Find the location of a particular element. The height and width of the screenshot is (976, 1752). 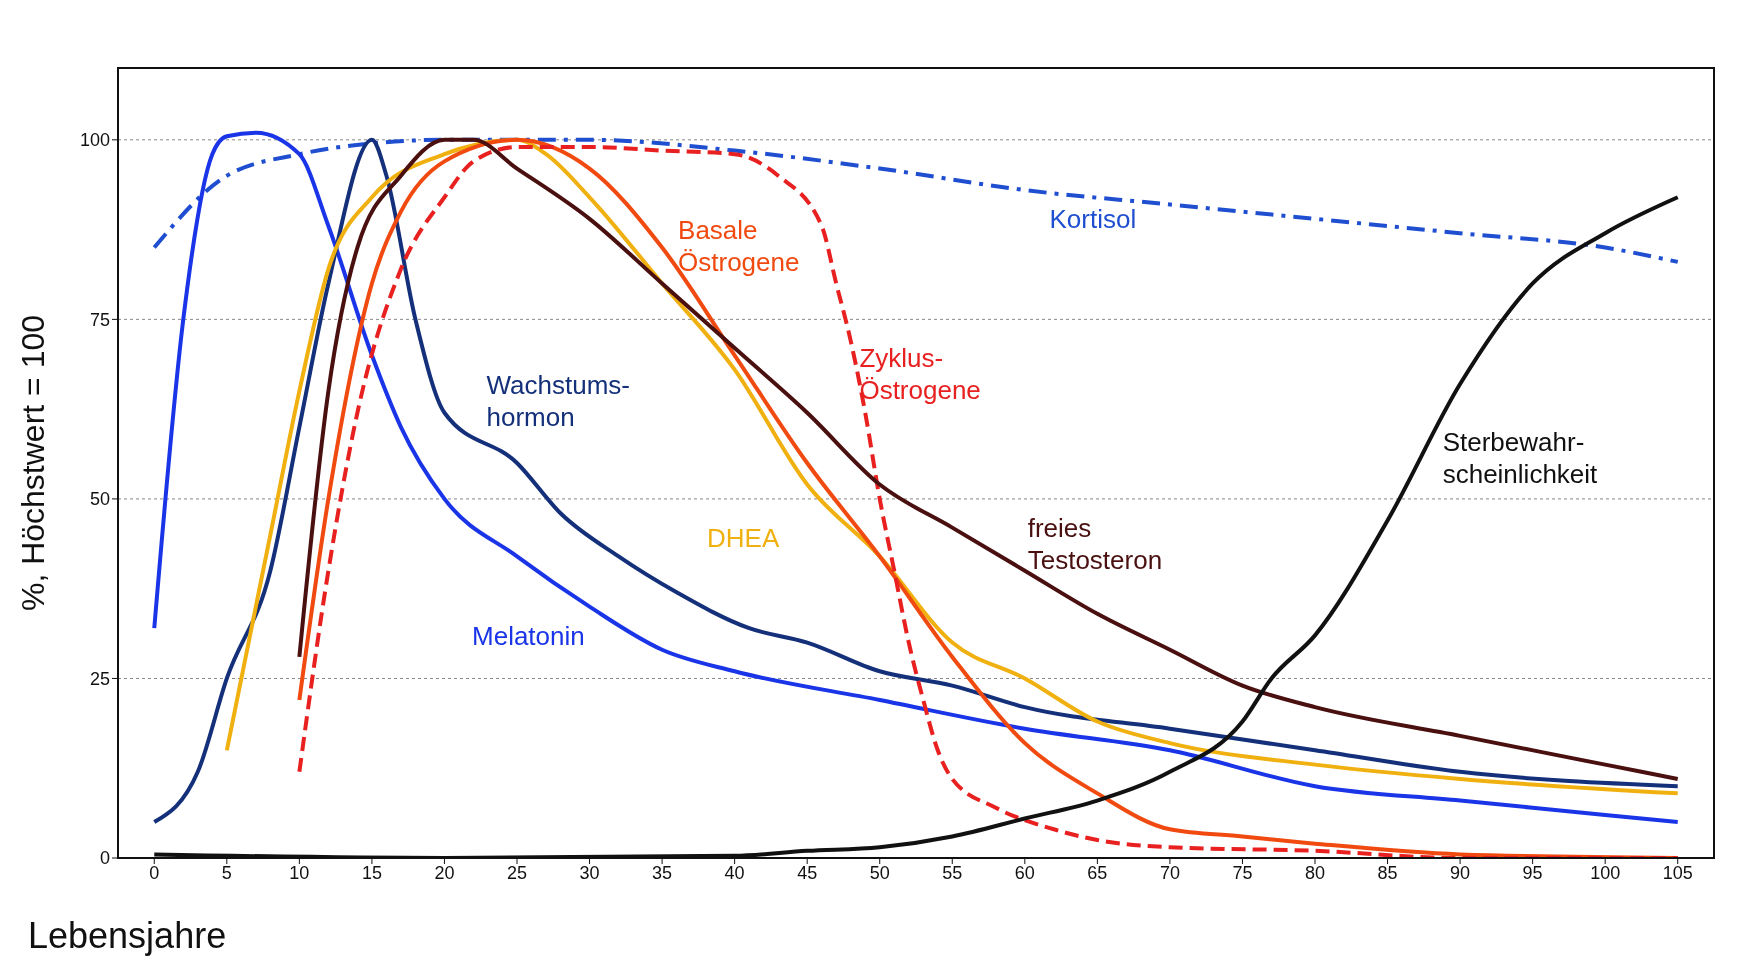

x-tick-label: 25 is located at coordinates (517, 872).